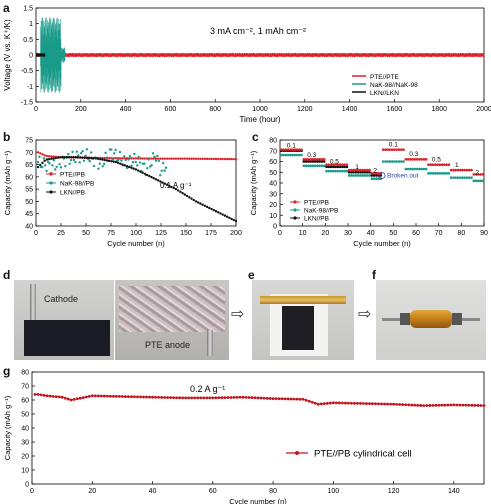 Image resolution: width=491 pixels, height=504 pixels. What do you see at coordinates (25, 387) in the screenshot?
I see `y-tick-label: 70` at bounding box center [25, 387].